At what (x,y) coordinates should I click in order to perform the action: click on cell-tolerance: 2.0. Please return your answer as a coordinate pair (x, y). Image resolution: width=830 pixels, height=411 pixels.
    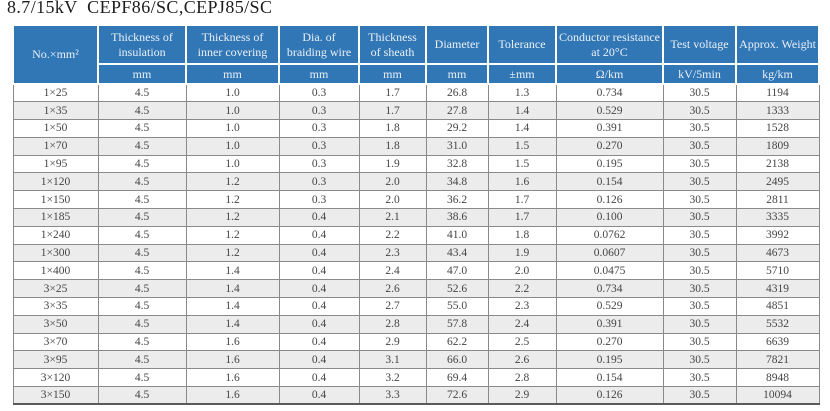
    Looking at the image, I should click on (522, 271).